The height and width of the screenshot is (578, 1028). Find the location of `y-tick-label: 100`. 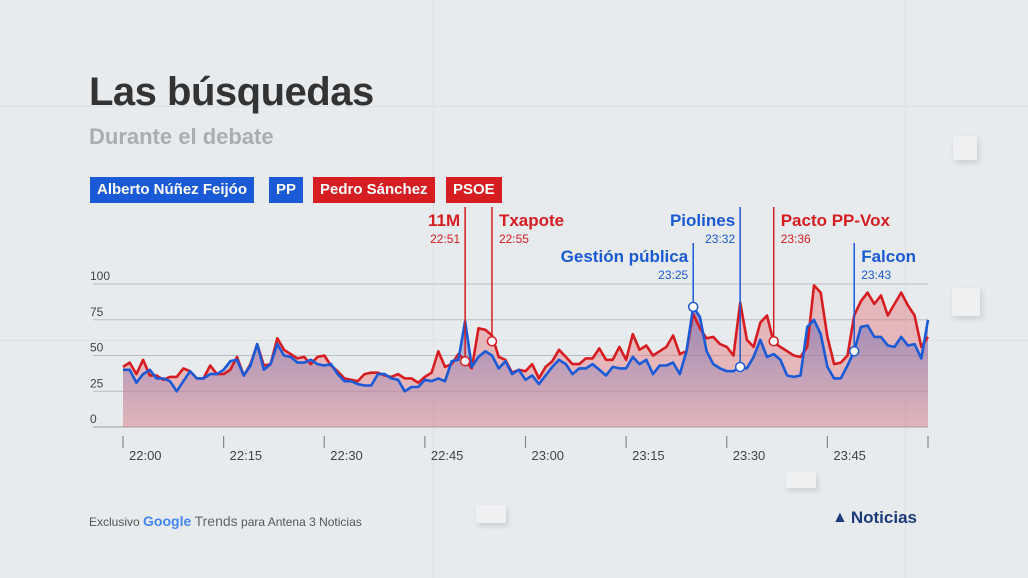

y-tick-label: 100 is located at coordinates (100, 276).